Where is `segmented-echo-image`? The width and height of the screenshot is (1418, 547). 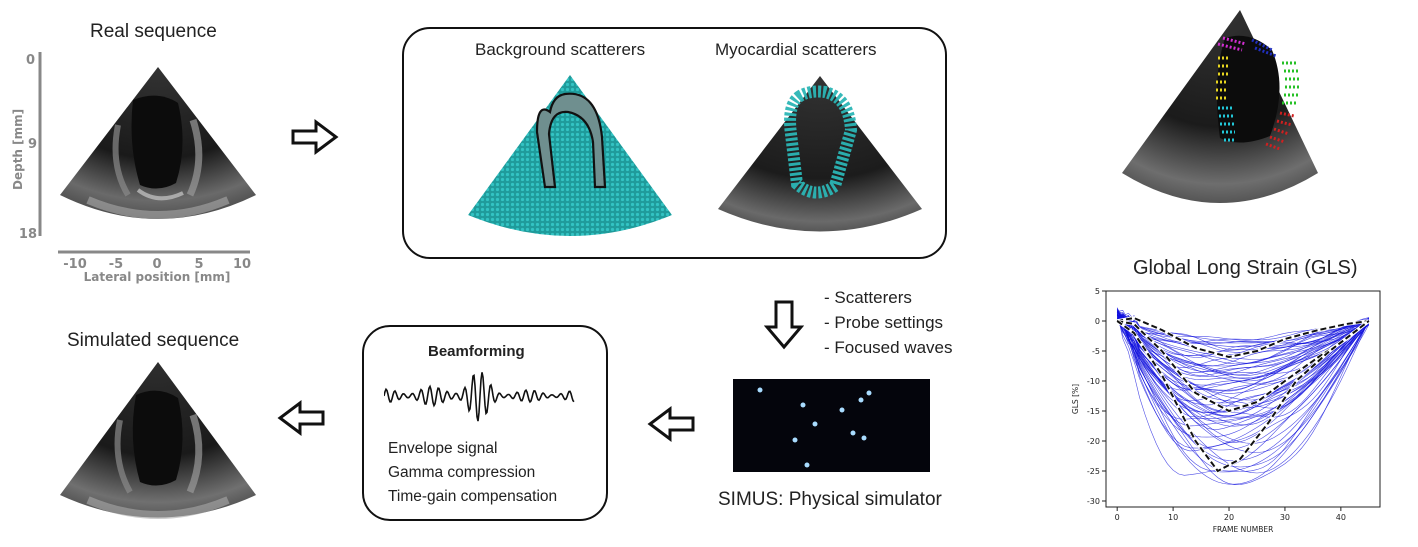
segmented-echo-image is located at coordinates (1220, 106).